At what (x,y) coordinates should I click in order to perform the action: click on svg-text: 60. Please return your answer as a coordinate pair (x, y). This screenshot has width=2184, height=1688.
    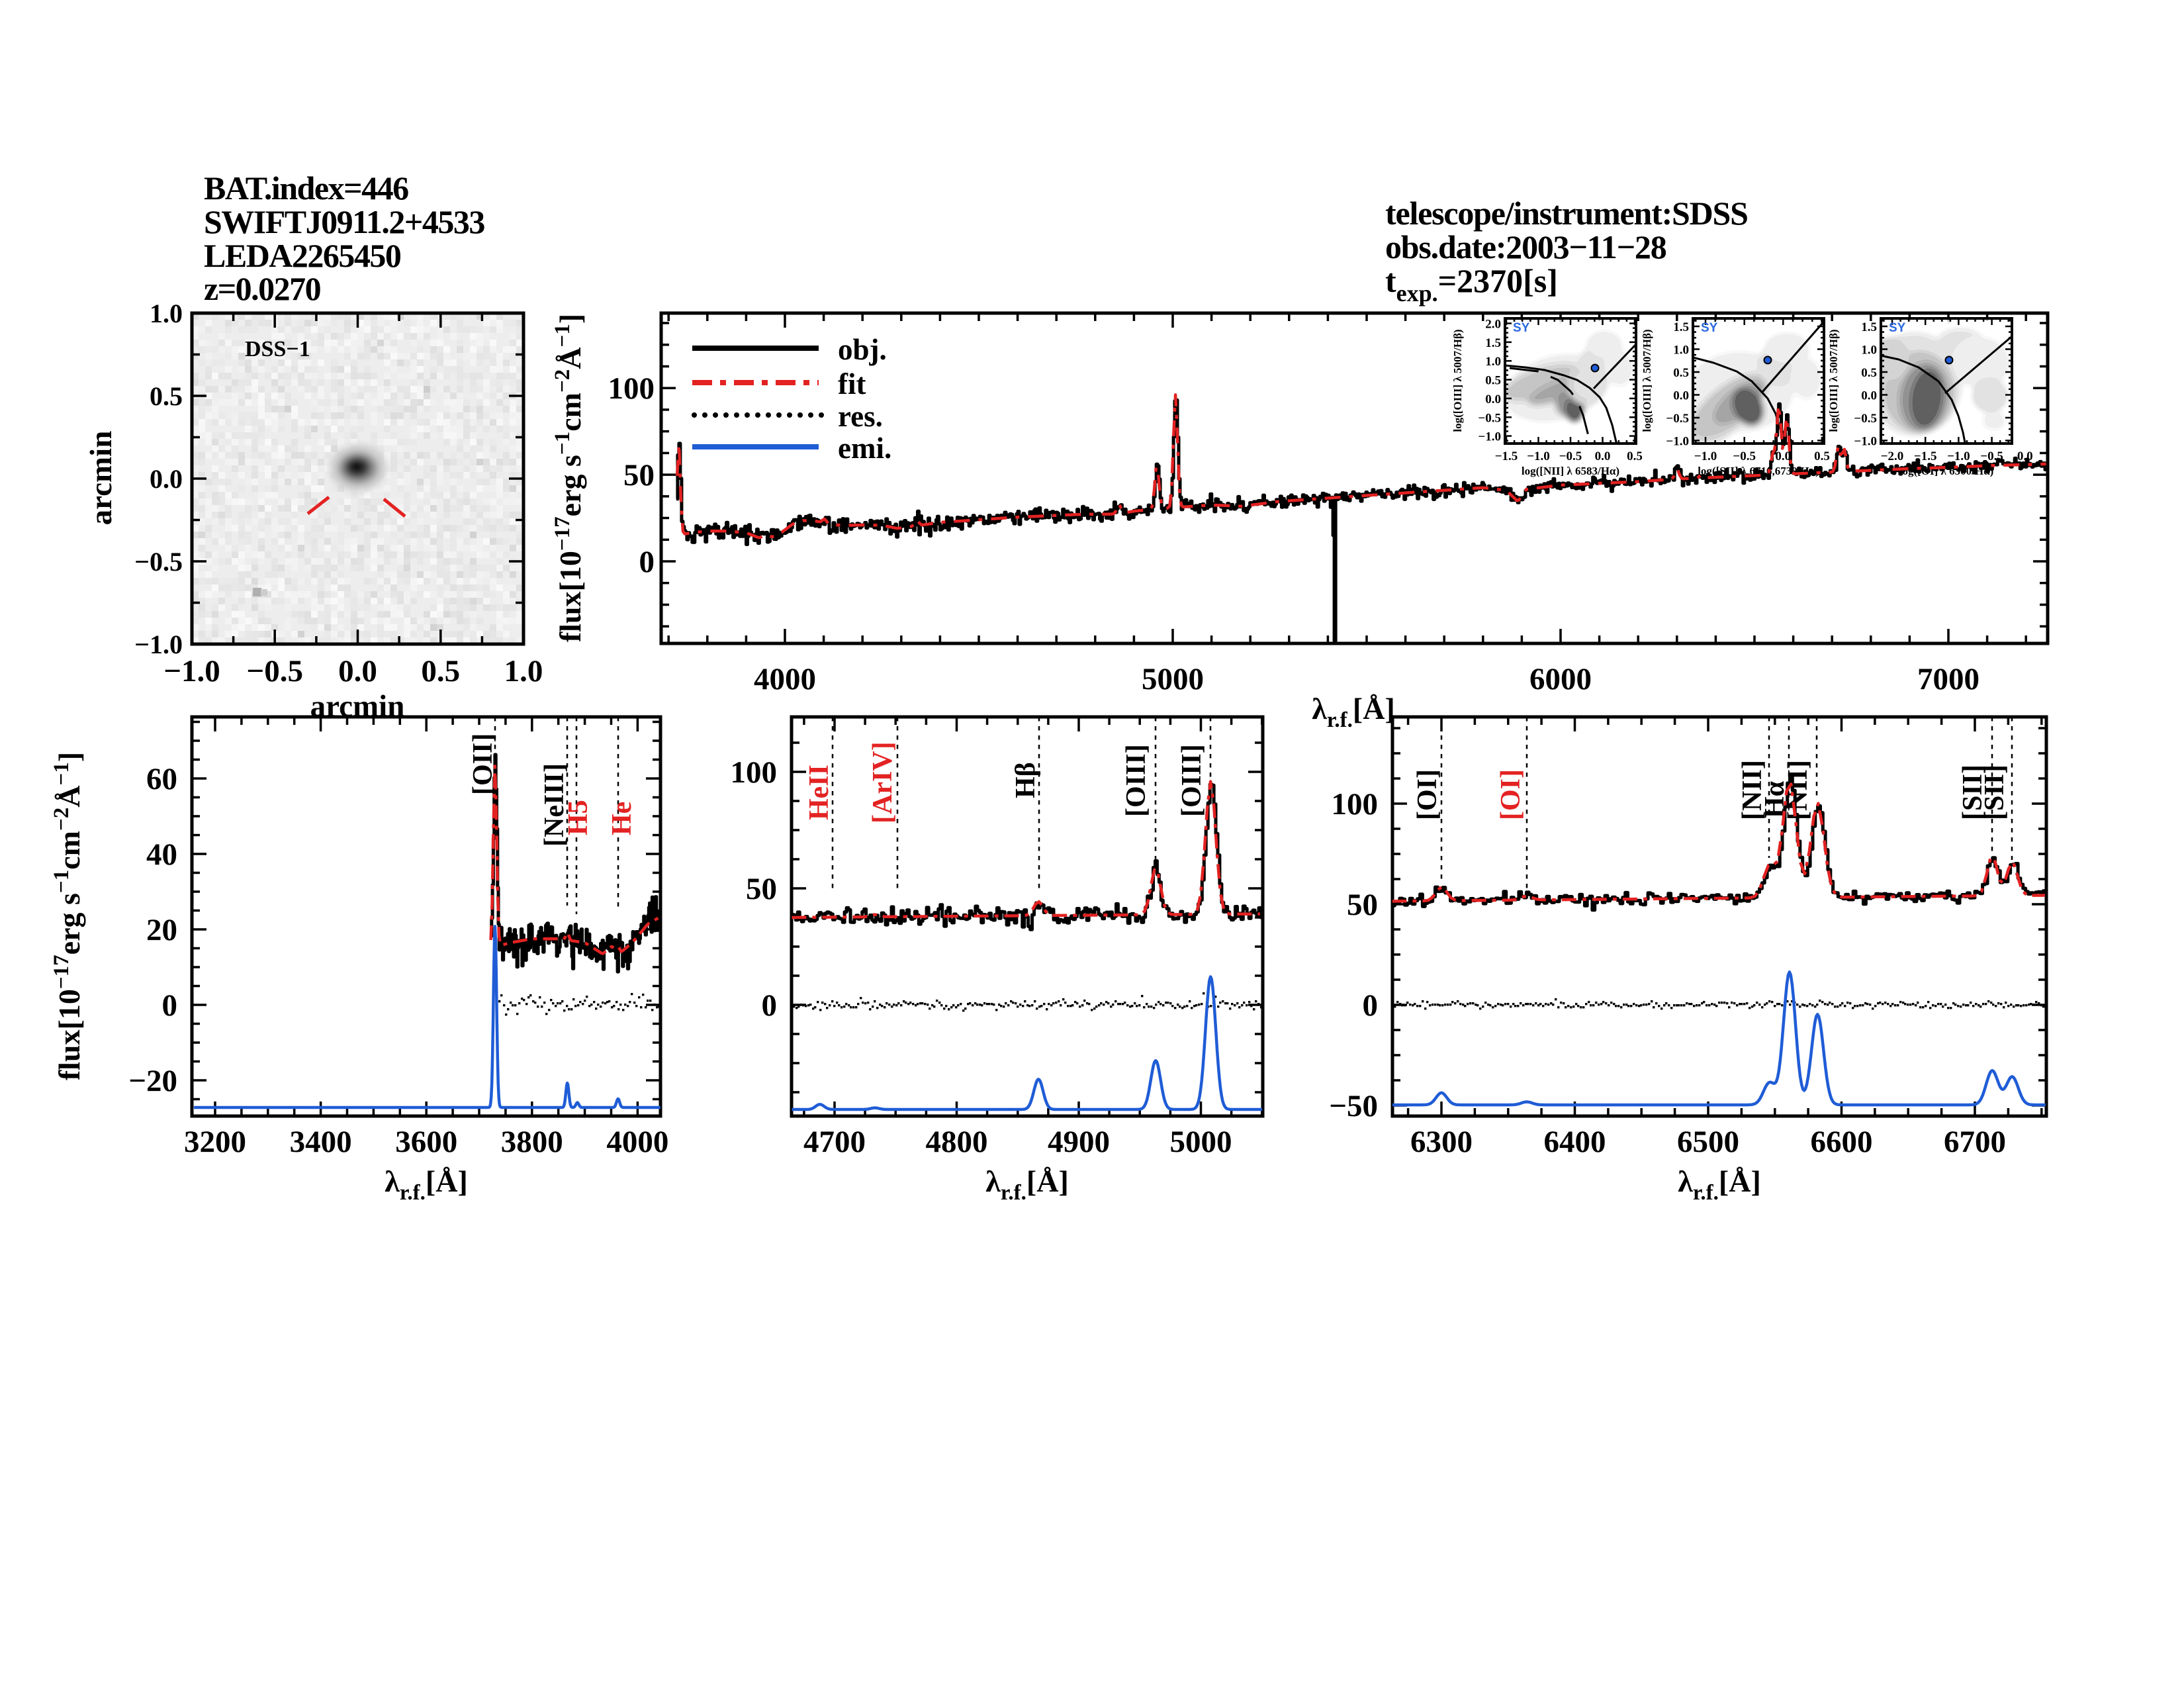
    Looking at the image, I should click on (161, 779).